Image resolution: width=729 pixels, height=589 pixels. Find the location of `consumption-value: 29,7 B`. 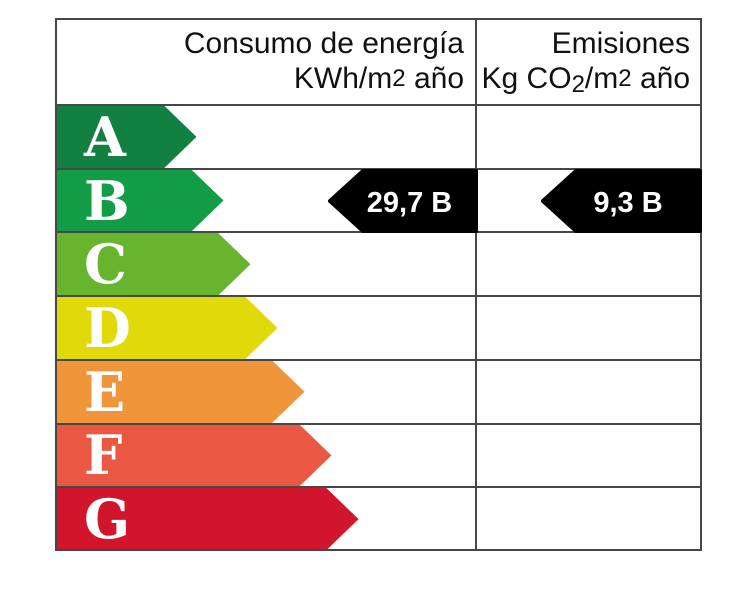

consumption-value: 29,7 B is located at coordinates (409, 202).